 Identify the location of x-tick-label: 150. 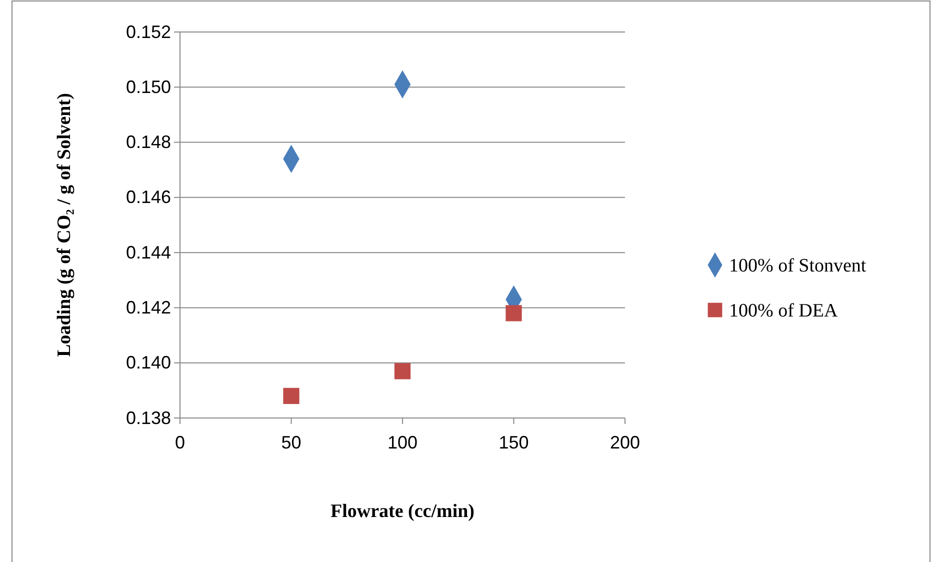
(513, 442).